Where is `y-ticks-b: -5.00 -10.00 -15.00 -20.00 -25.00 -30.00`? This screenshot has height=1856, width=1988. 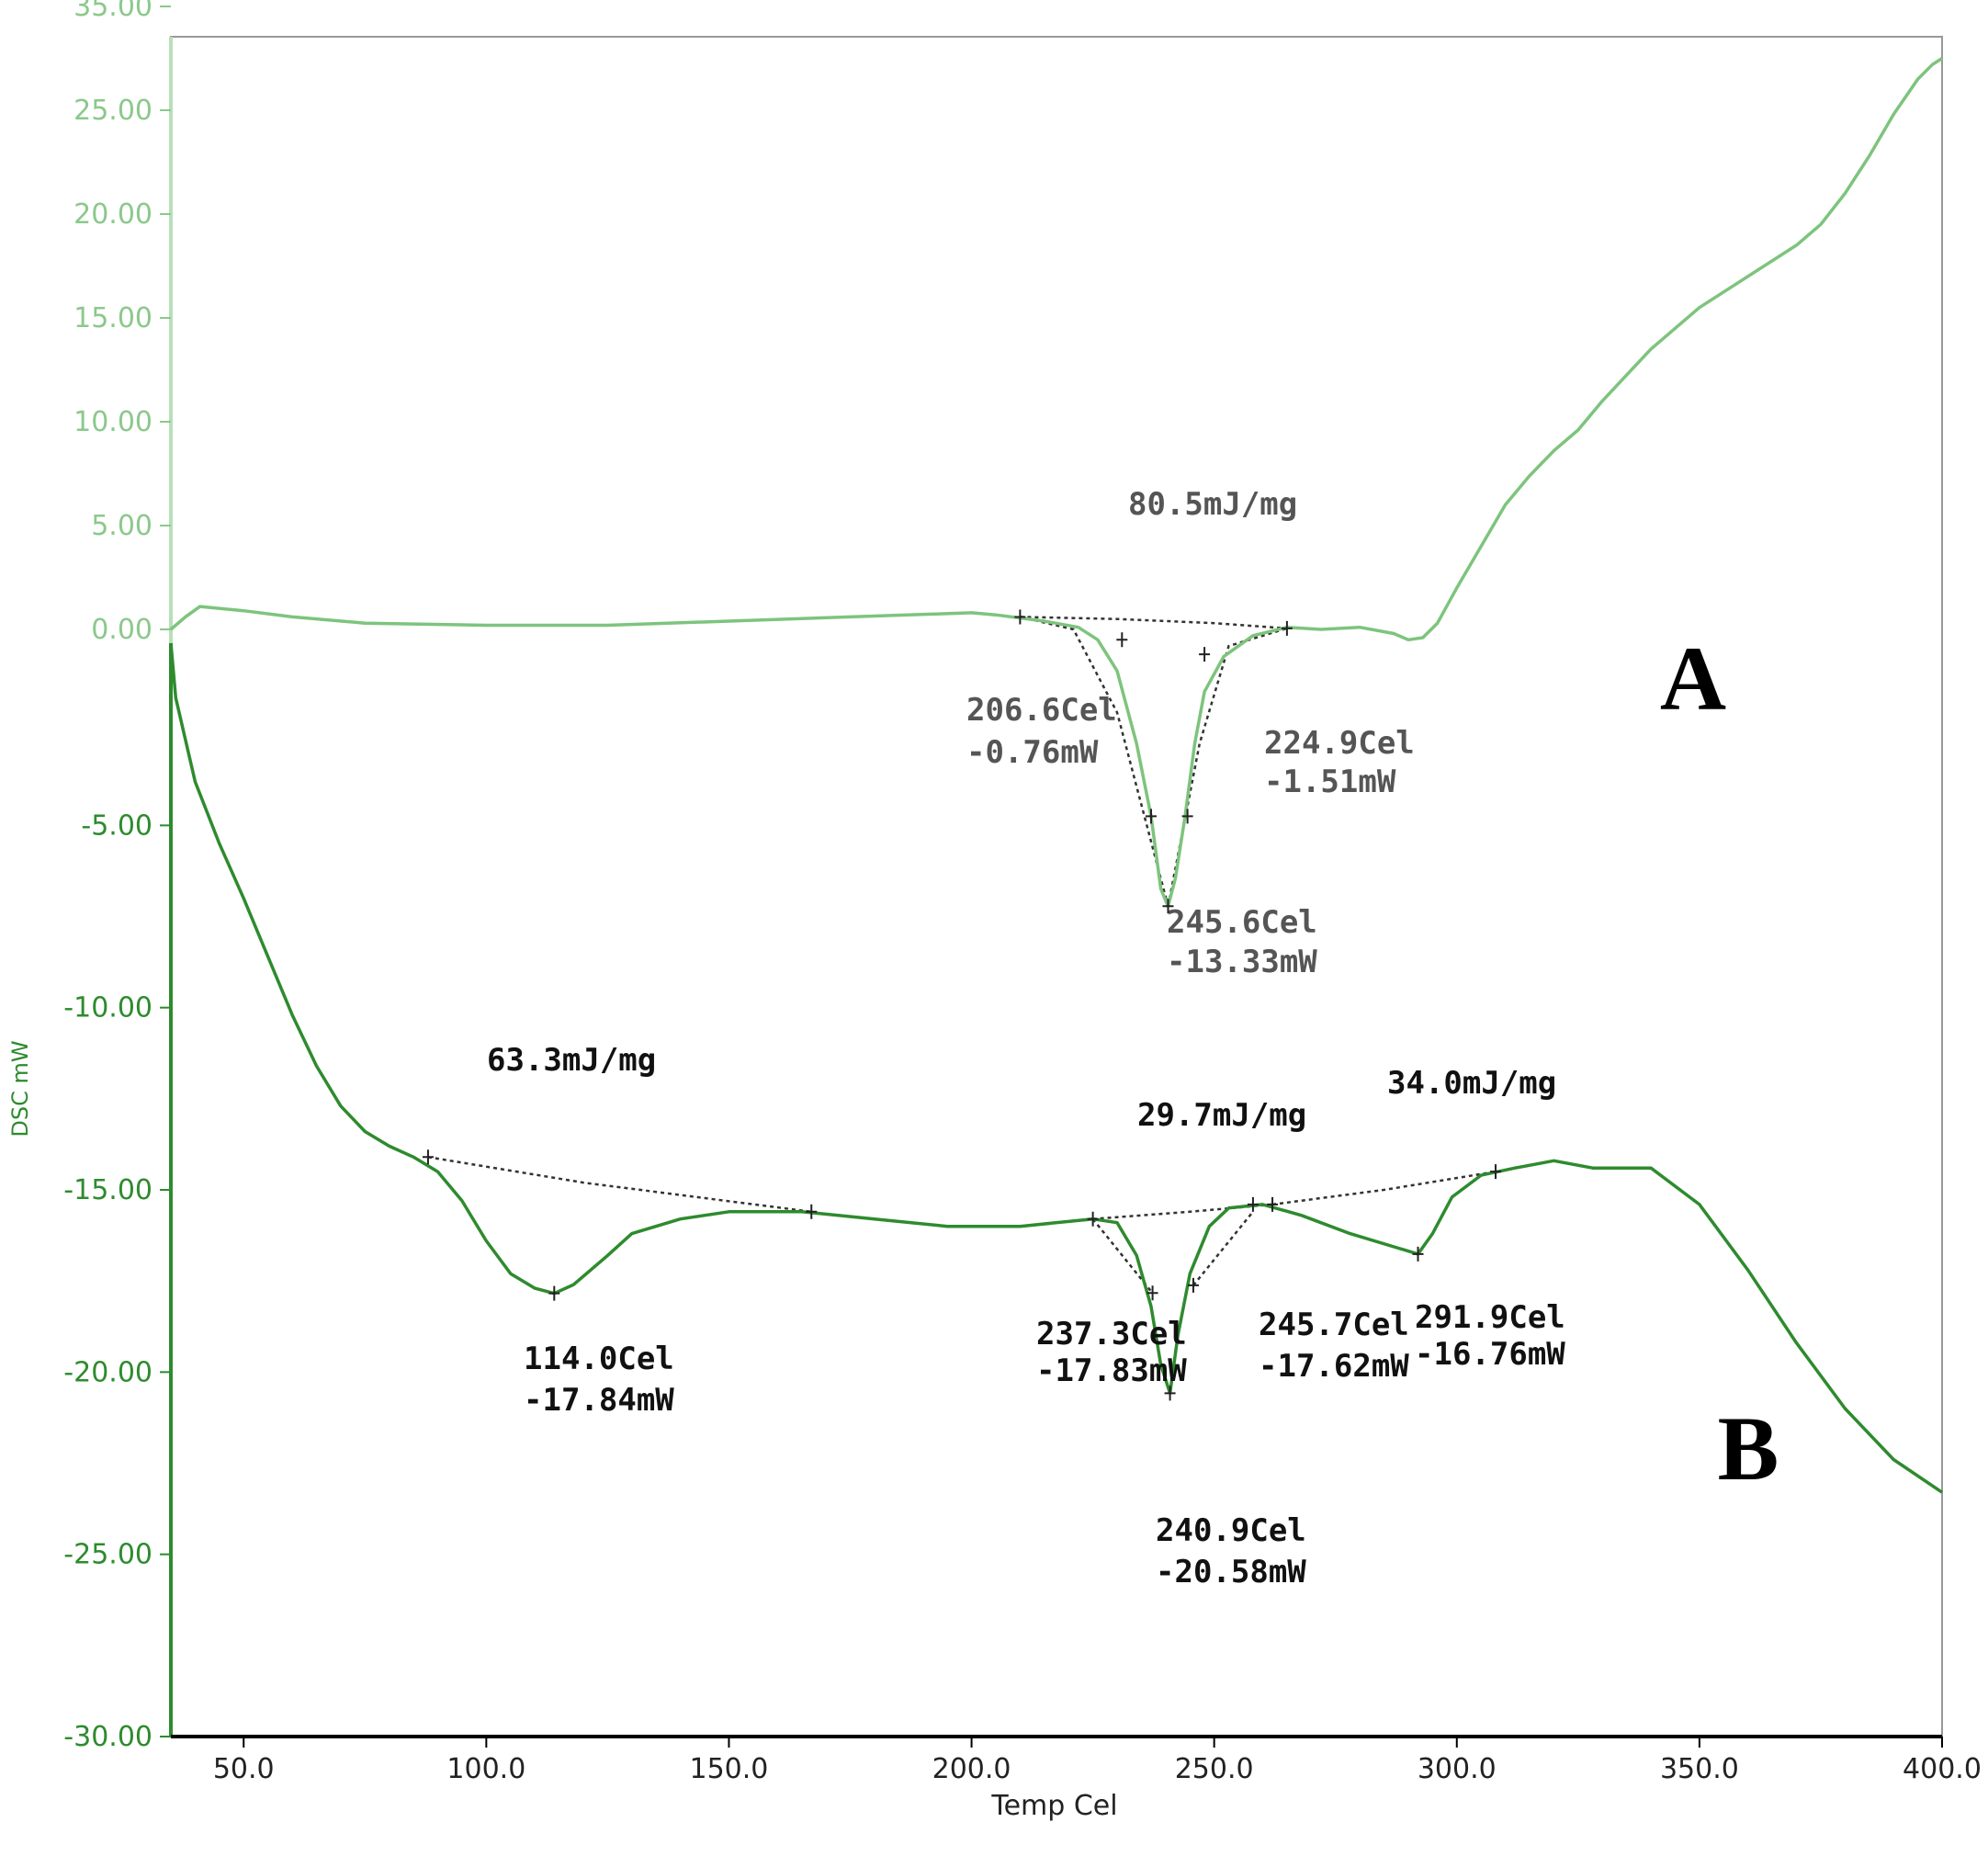
y-ticks-b: -5.00 -10.00 -15.00 -20.00 -25.00 -30.00 is located at coordinates (117, 1281).